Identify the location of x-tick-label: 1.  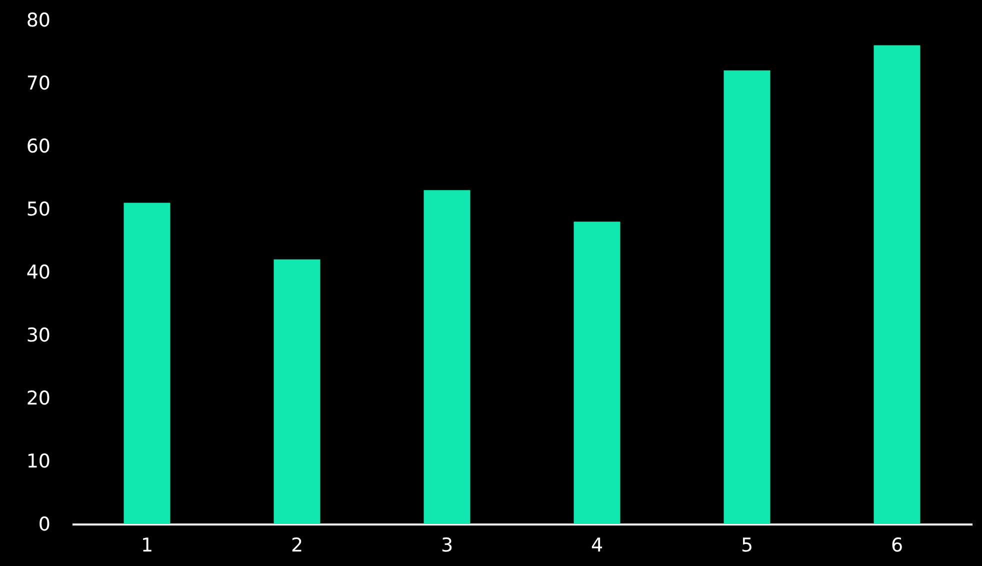
(147, 545).